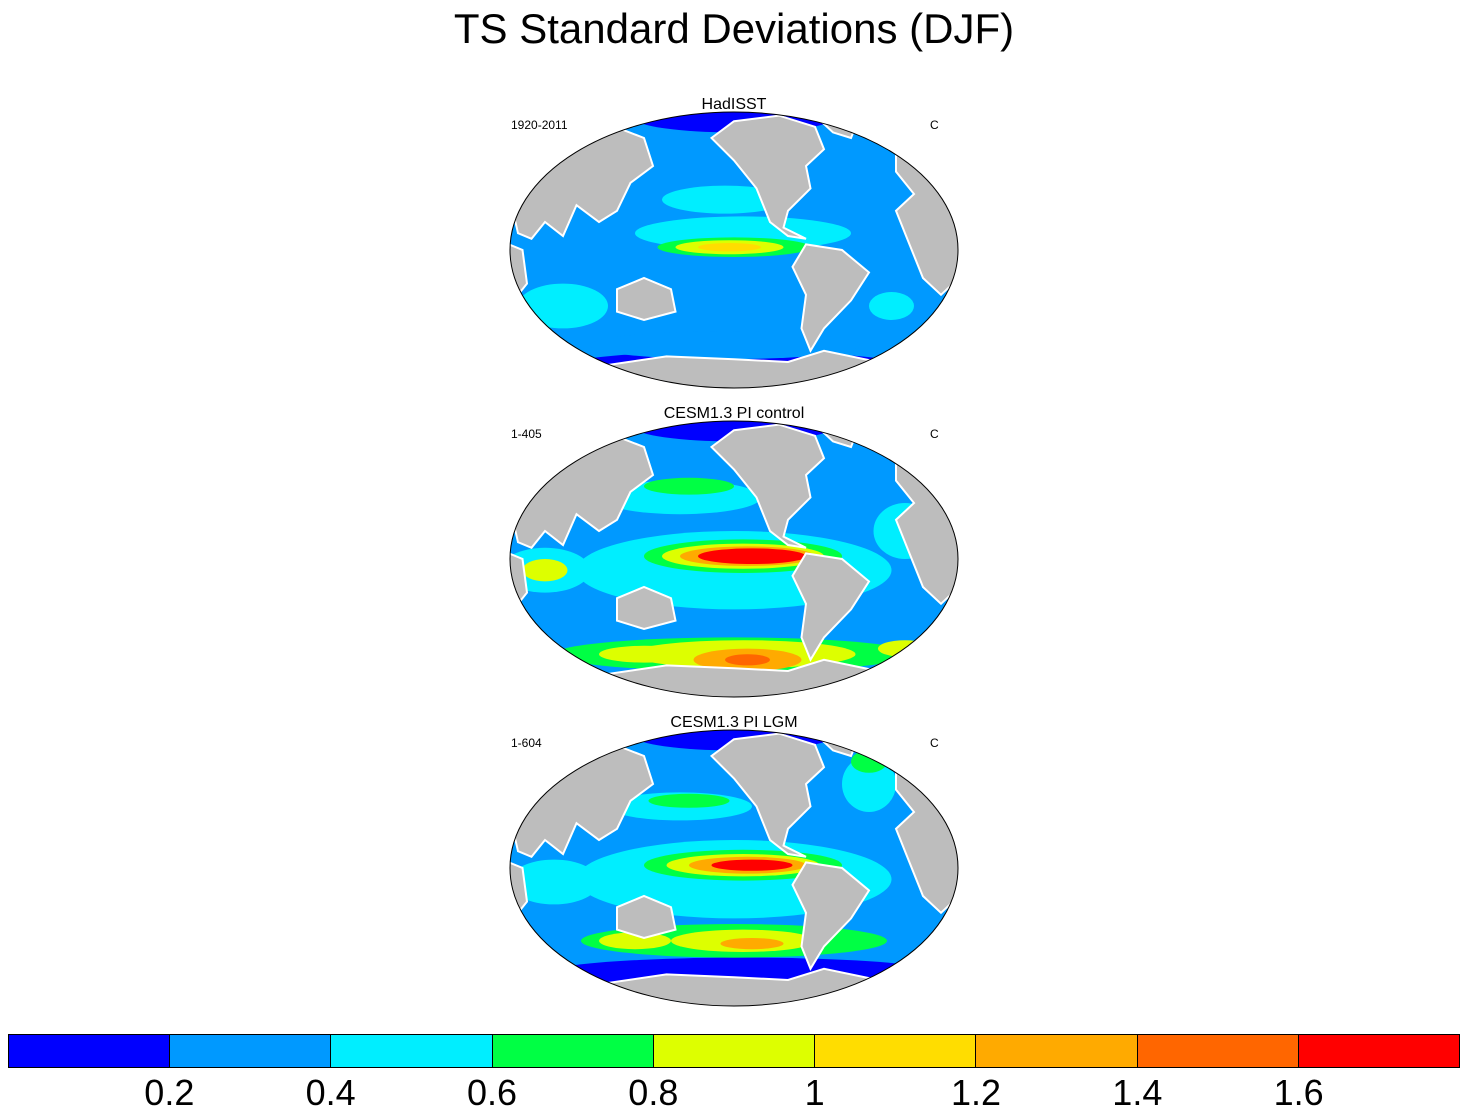  I want to click on colorbar-label: 0.8, so click(653, 1092).